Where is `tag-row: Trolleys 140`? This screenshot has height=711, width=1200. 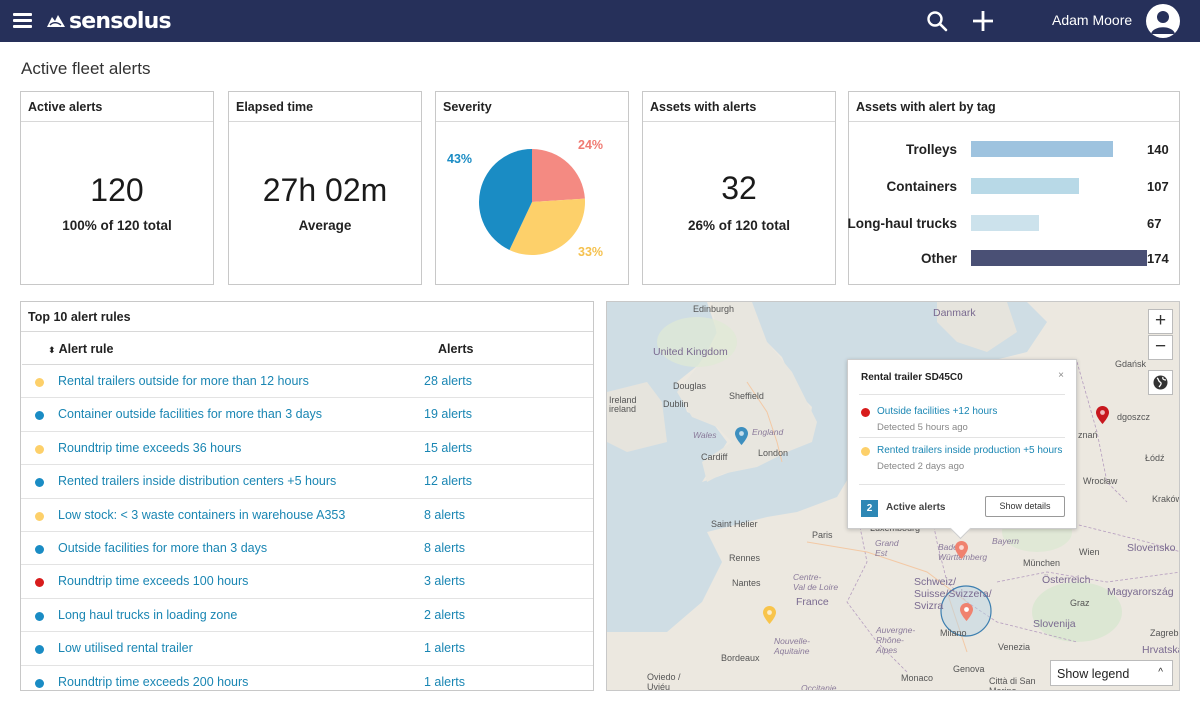 tag-row: Trolleys 140 is located at coordinates (1014, 150).